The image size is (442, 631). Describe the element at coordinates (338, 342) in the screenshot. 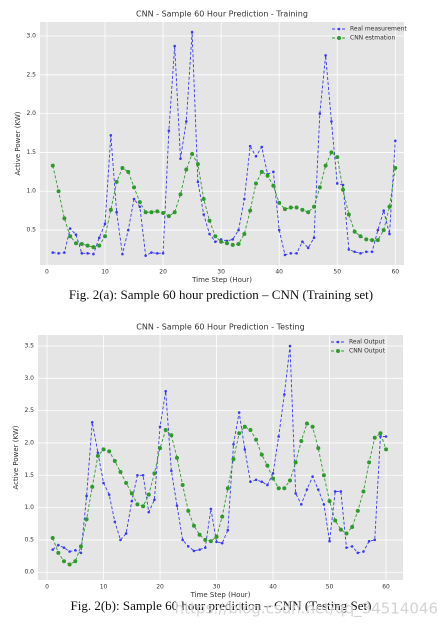

I see `legend-marker` at that location.